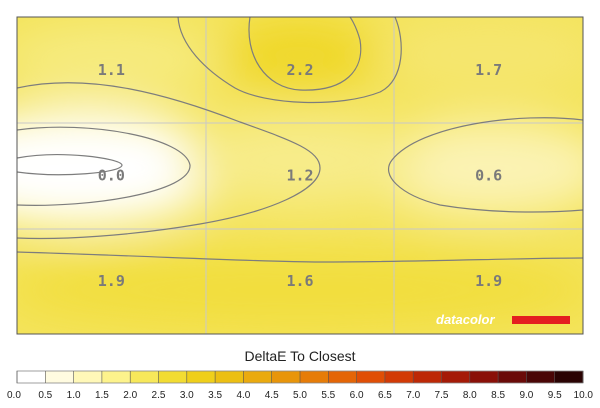  What do you see at coordinates (584, 395) in the screenshot?
I see `colorbar-tick-label-20: 10.0` at bounding box center [584, 395].